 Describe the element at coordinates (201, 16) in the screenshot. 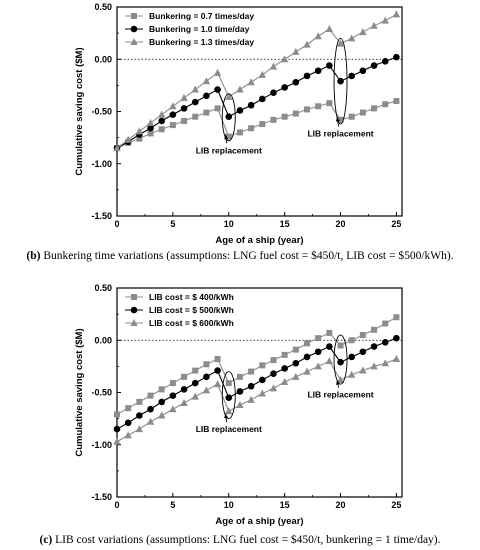

I see `chart-b-legend-label-1: Bunkering = 0.7 times/day` at that location.